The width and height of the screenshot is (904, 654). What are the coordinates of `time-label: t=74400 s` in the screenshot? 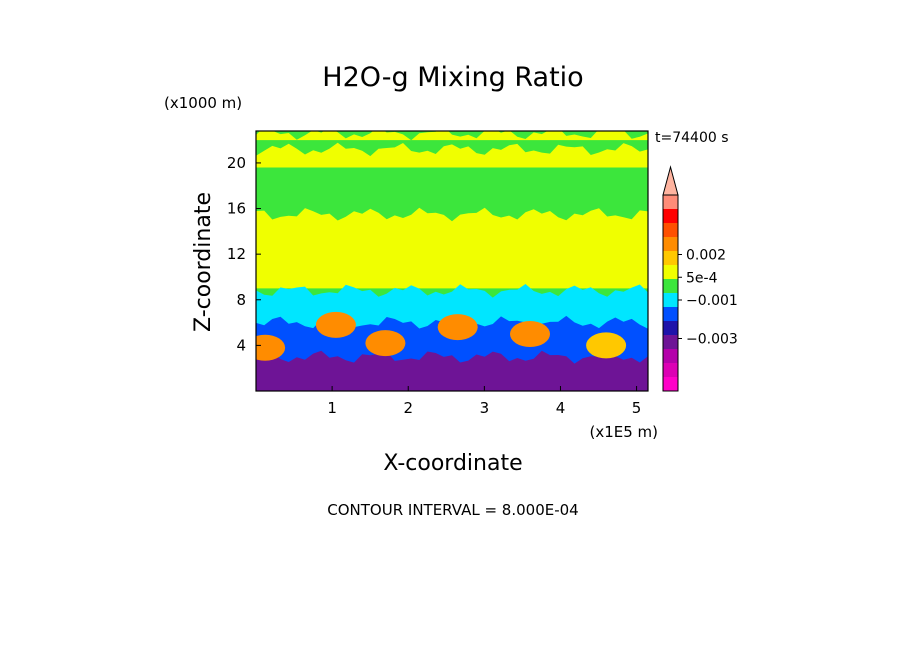 It's located at (692, 138).